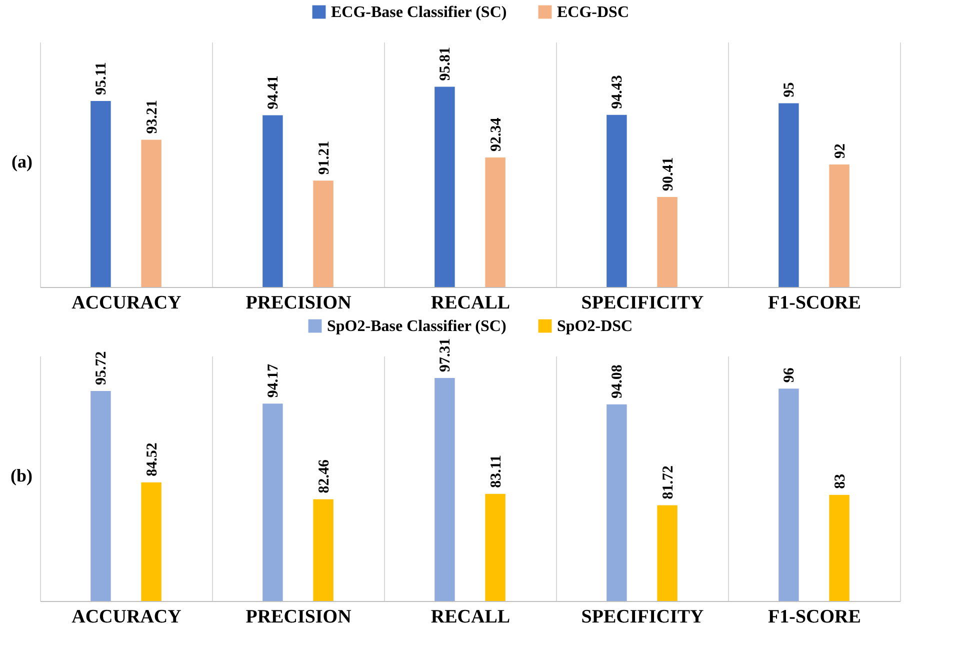 This screenshot has height=653, width=960. Describe the element at coordinates (21, 476) in the screenshot. I see `text: (b)` at that location.